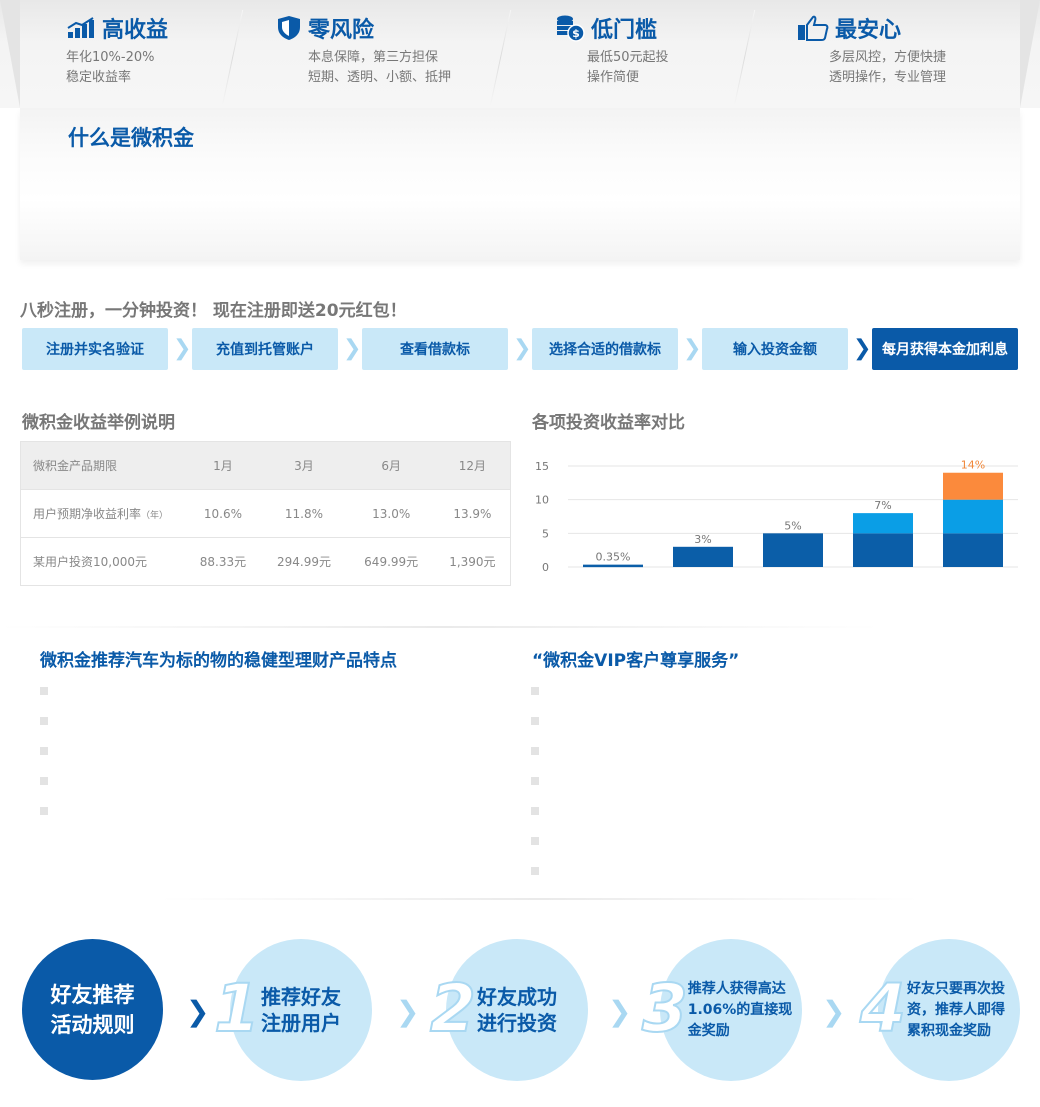 The height and width of the screenshot is (1107, 1040). What do you see at coordinates (265, 349) in the screenshot?
I see `step-recharge: 充值到托管账户` at bounding box center [265, 349].